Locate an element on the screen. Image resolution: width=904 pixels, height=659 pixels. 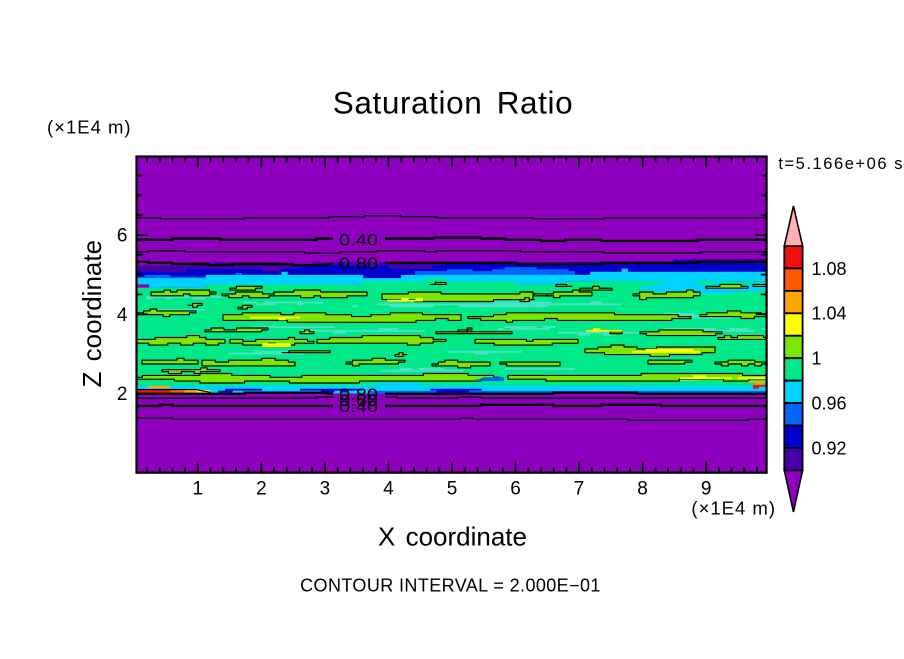
svg-text: Saturation Ratio is located at coordinates (453, 103).